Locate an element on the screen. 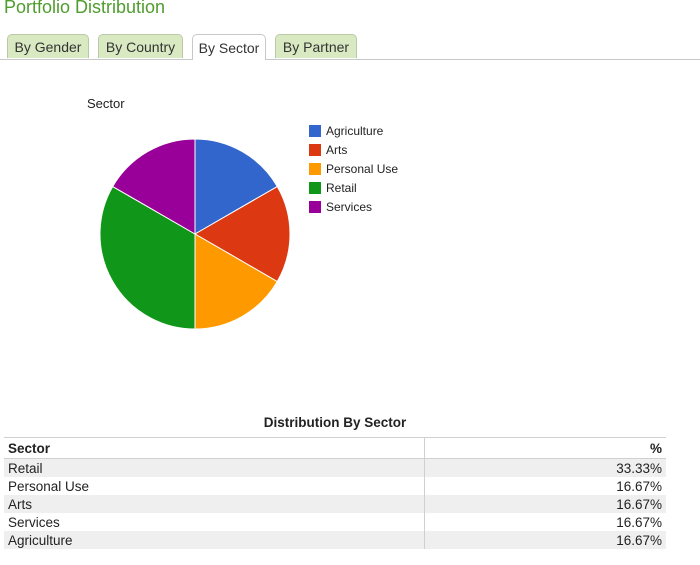  table-row: Services 16.67% is located at coordinates (335, 522).